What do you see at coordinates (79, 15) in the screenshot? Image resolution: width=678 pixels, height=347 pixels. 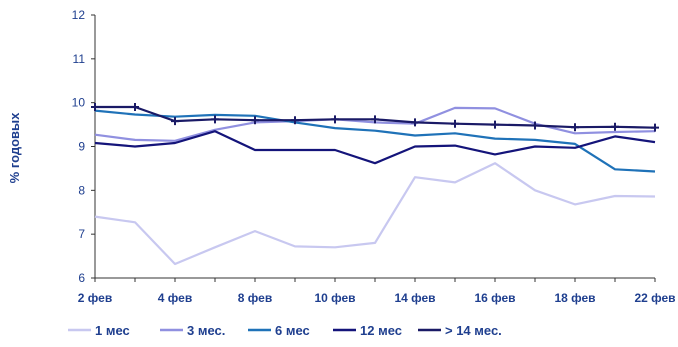 I see `y-tick-label: 12` at bounding box center [79, 15].